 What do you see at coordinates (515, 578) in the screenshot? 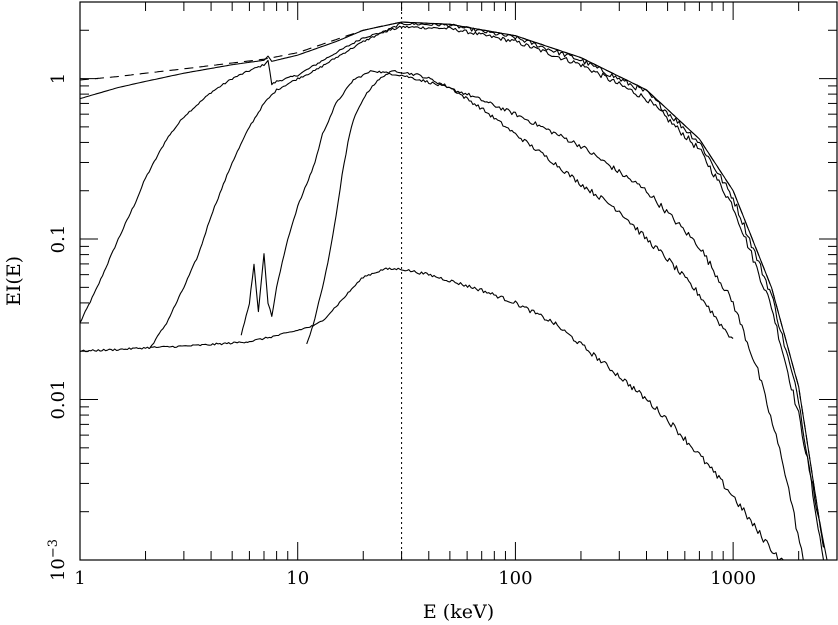
I see `x-tick-label: 100` at bounding box center [515, 578].